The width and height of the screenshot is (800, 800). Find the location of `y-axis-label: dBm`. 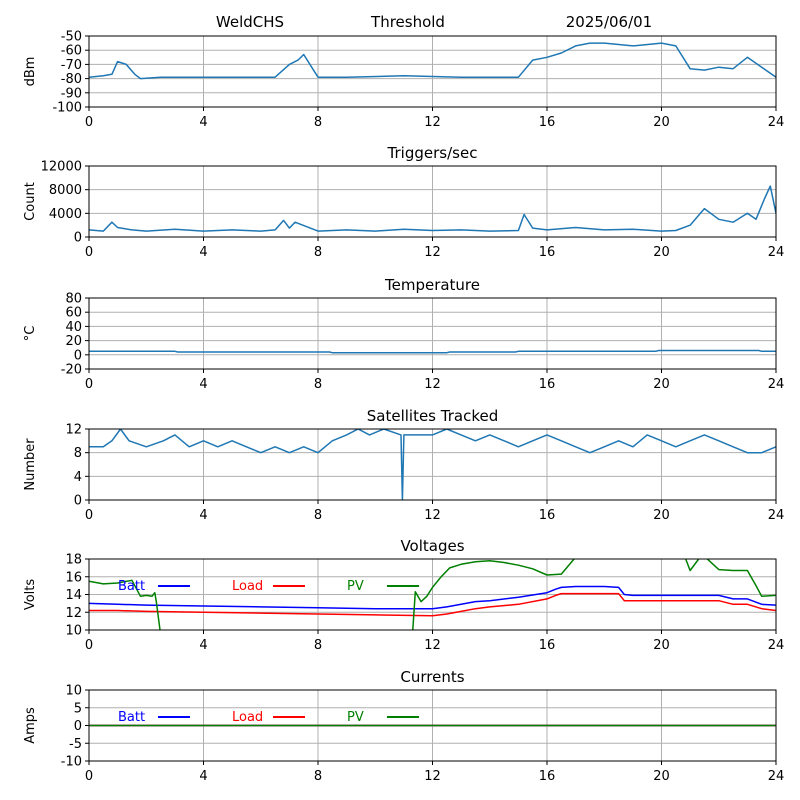

y-axis-label: dBm is located at coordinates (30, 72).